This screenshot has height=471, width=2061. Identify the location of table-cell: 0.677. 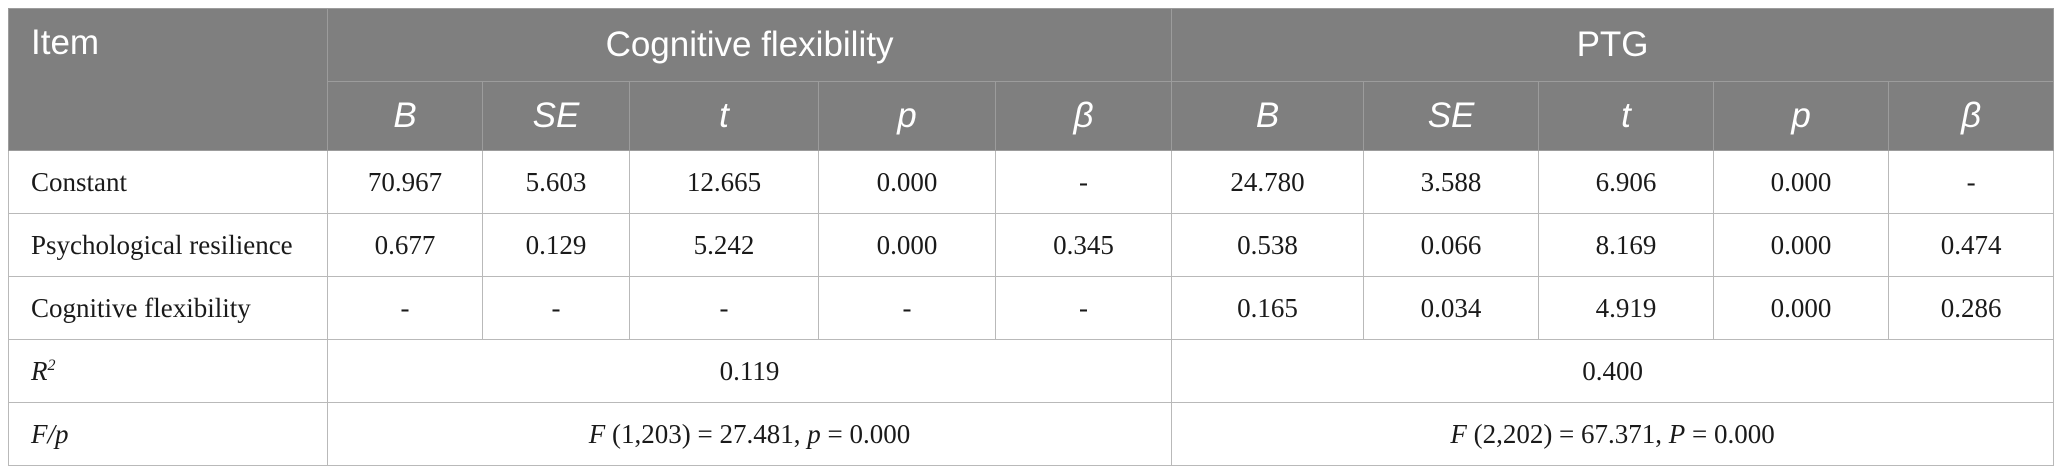
(405, 245).